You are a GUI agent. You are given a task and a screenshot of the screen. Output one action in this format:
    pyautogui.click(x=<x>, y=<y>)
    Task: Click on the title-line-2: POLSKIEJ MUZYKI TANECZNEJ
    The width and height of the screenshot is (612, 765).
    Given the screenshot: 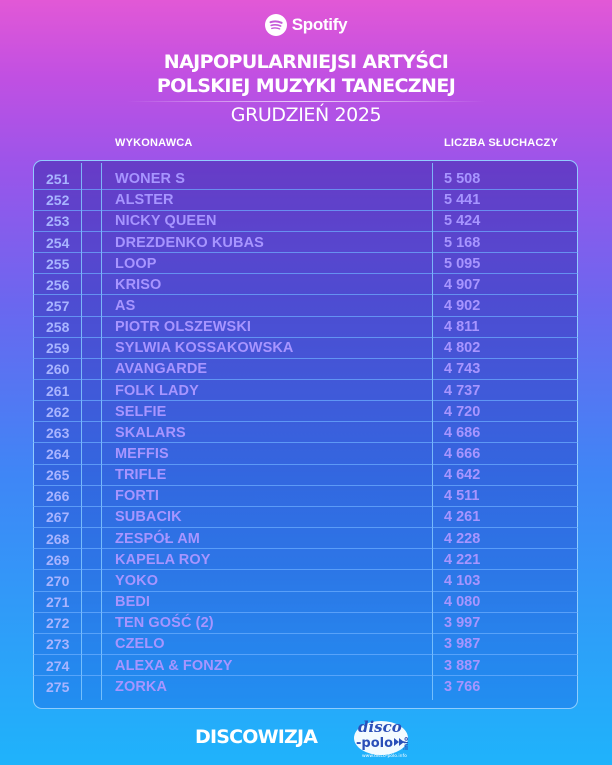 What is the action you would take?
    pyautogui.click(x=306, y=86)
    